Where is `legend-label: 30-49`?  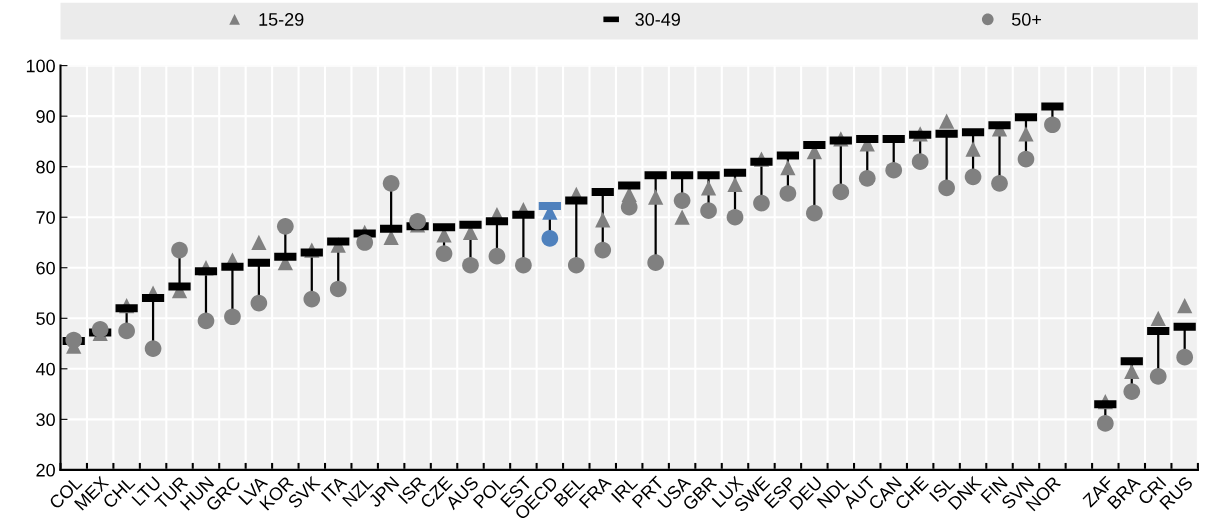
legend-label: 30-49 is located at coordinates (657, 19).